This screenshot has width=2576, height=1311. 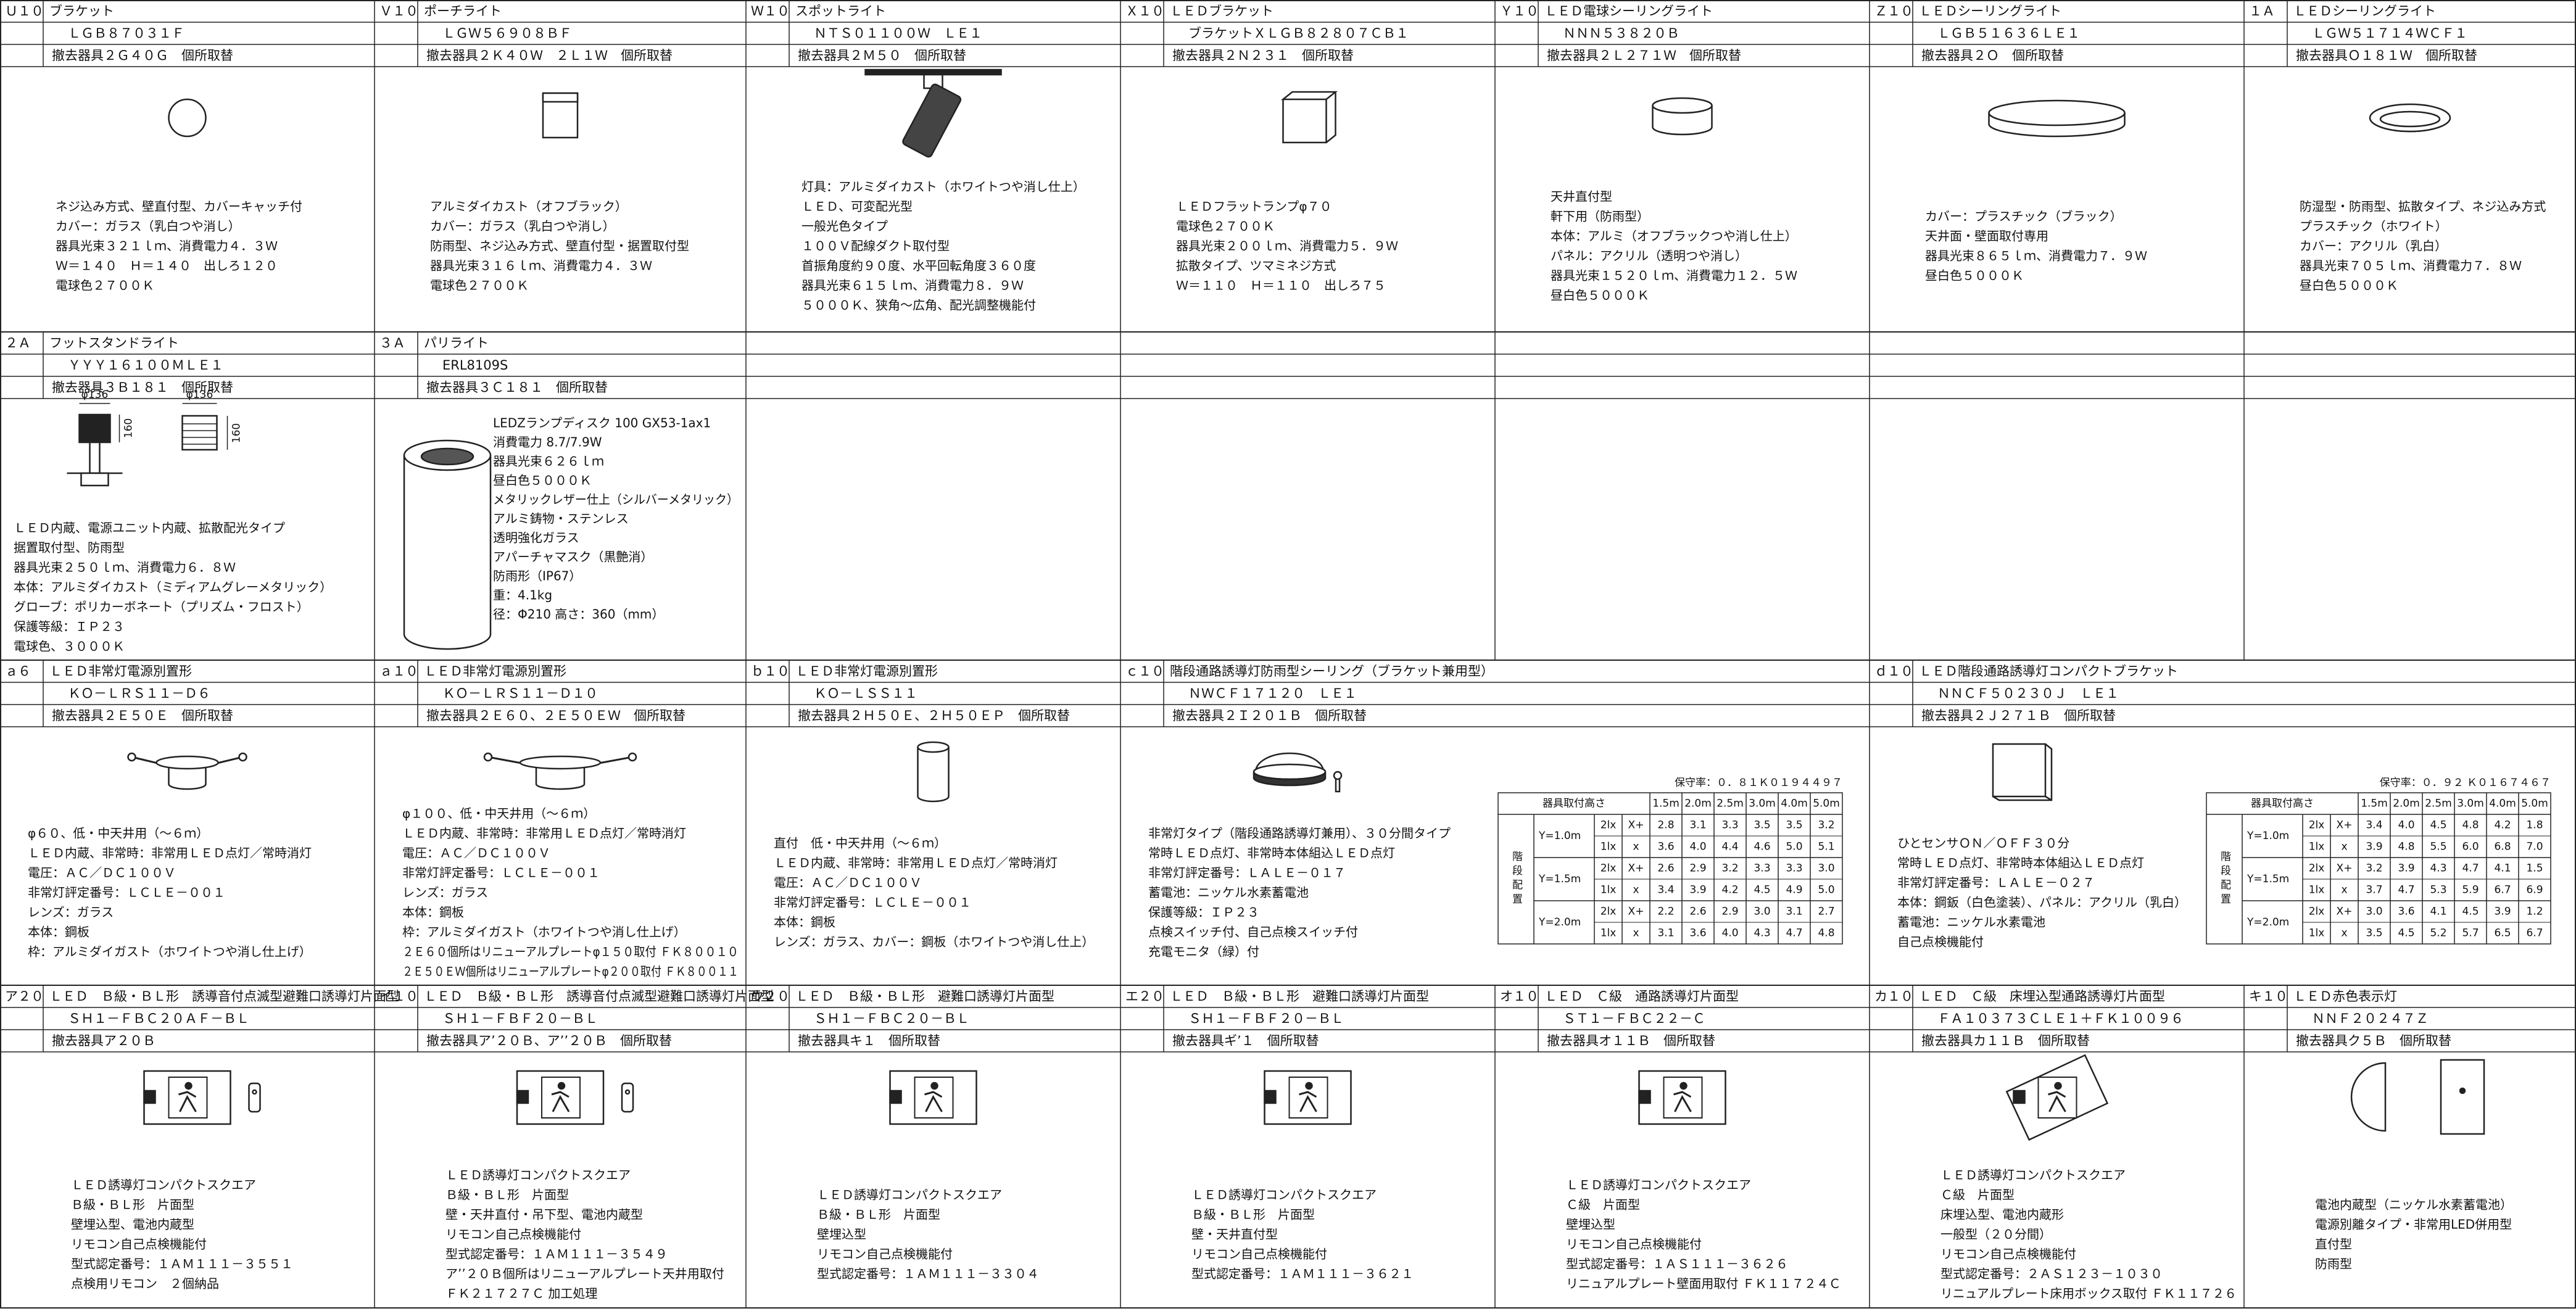 I want to click on table-header: 3.0m, so click(x=2470, y=804).